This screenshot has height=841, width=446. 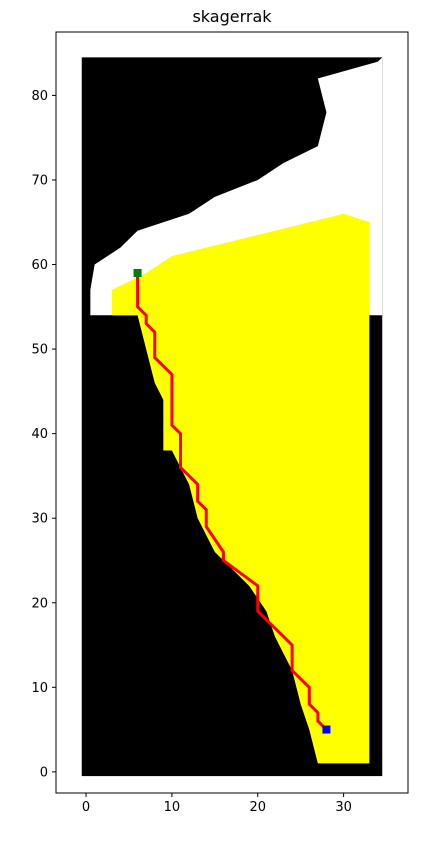 I want to click on start-marker, so click(x=138, y=273).